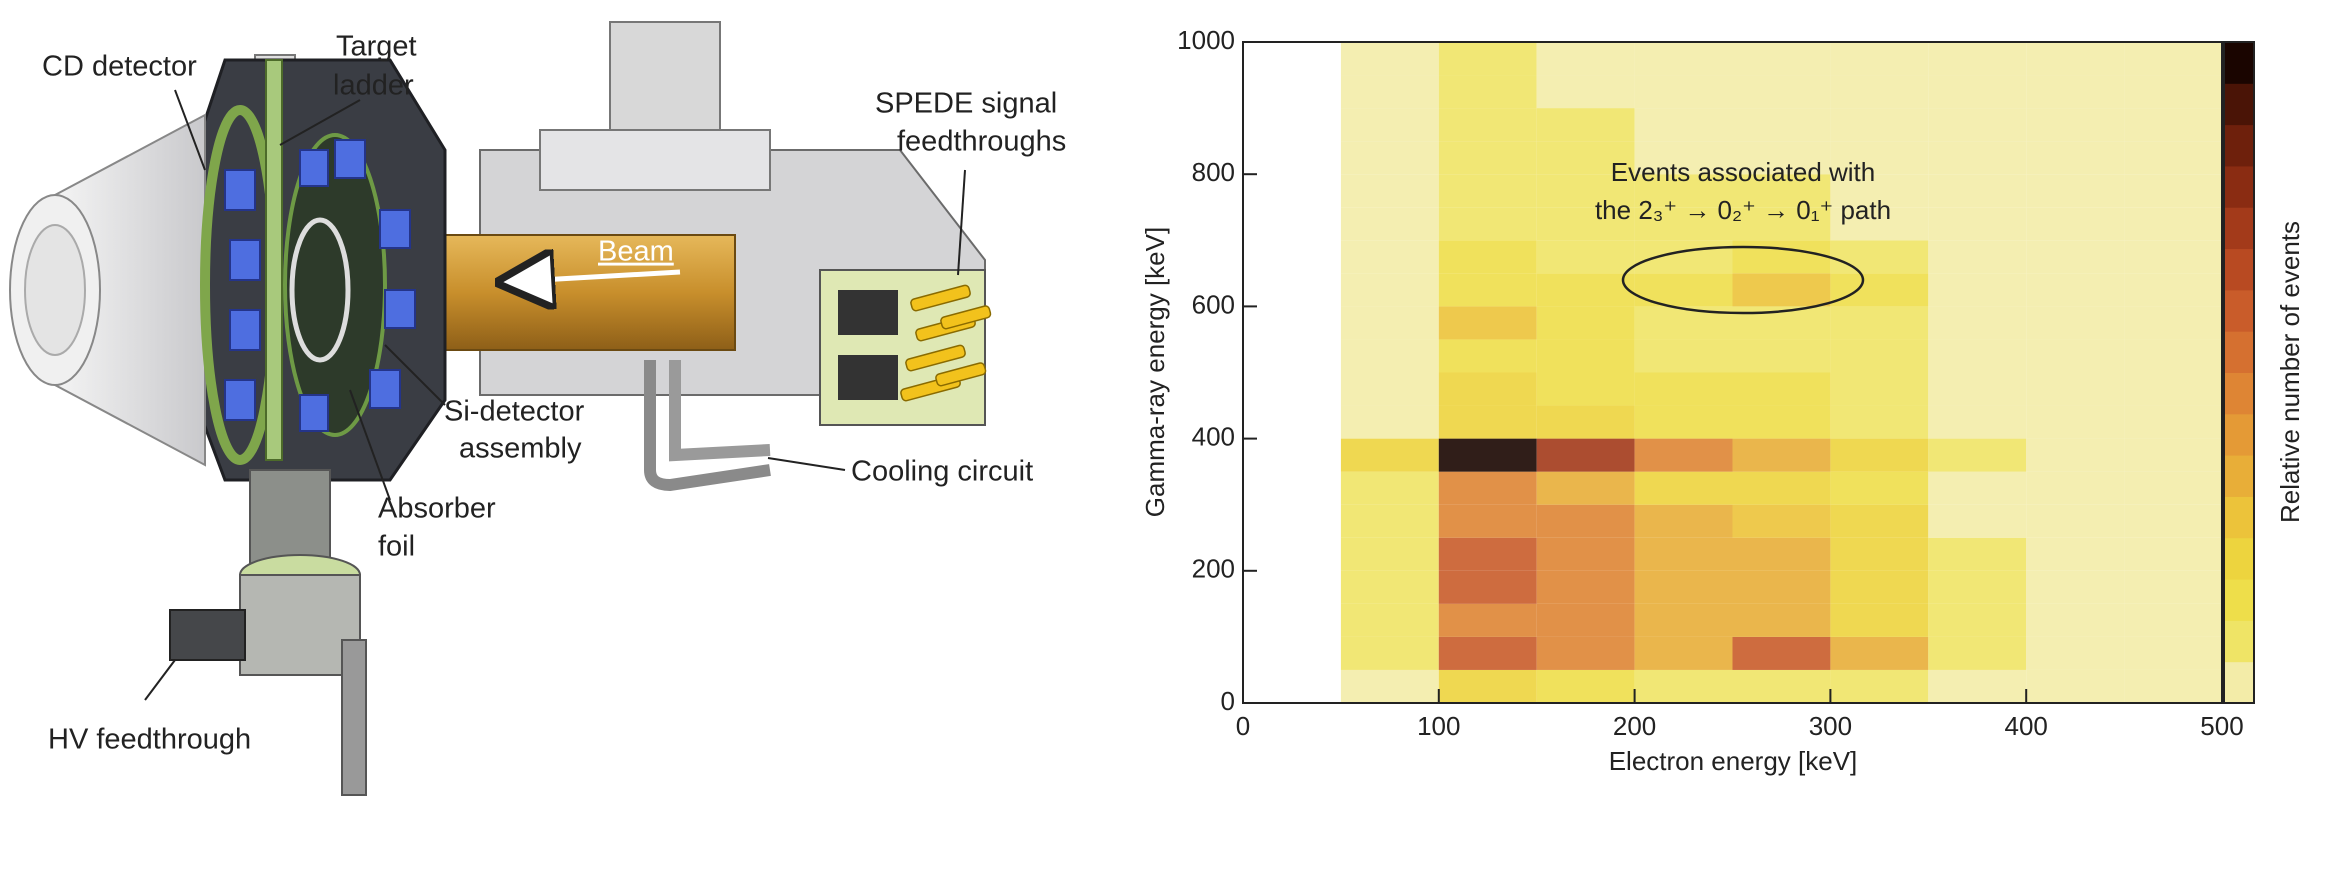 This screenshot has height=892, width=2330. I want to click on y-tick-label: 600, so click(1213, 304).